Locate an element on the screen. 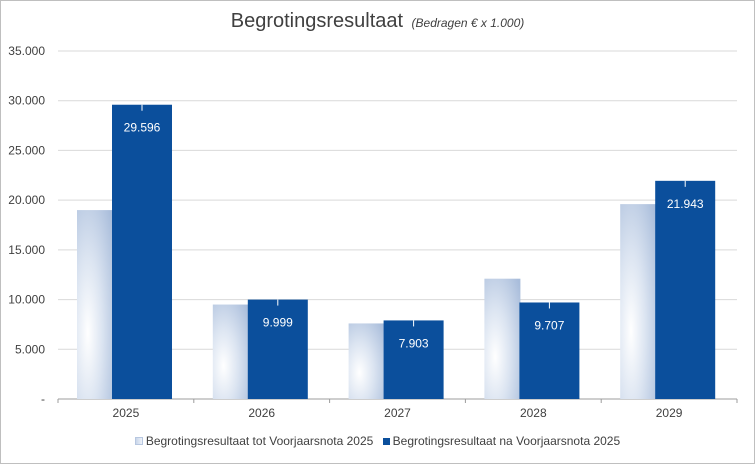 The height and width of the screenshot is (464, 755). x-tick-label-2025: 2025 is located at coordinates (126, 413).